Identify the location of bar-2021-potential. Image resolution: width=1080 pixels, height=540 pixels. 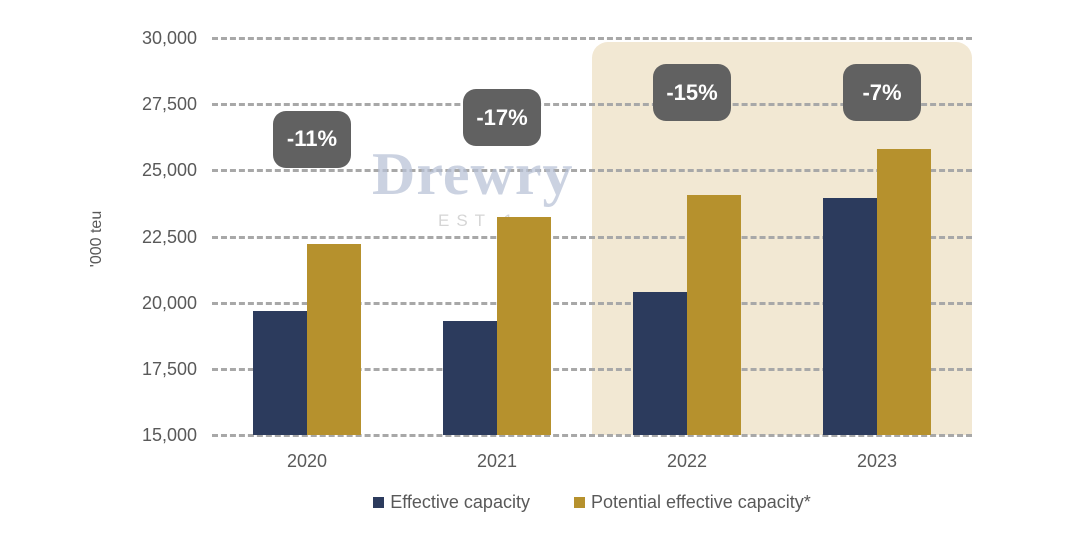
(524, 325).